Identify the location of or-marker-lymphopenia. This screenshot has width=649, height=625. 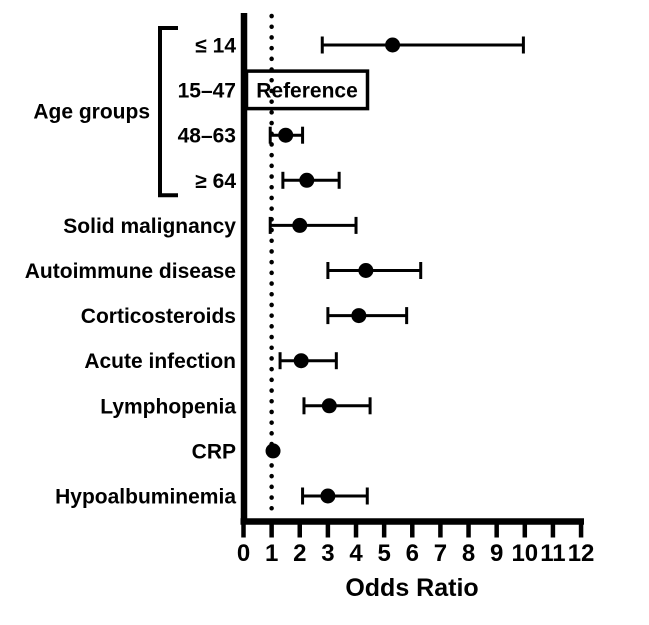
(329, 406).